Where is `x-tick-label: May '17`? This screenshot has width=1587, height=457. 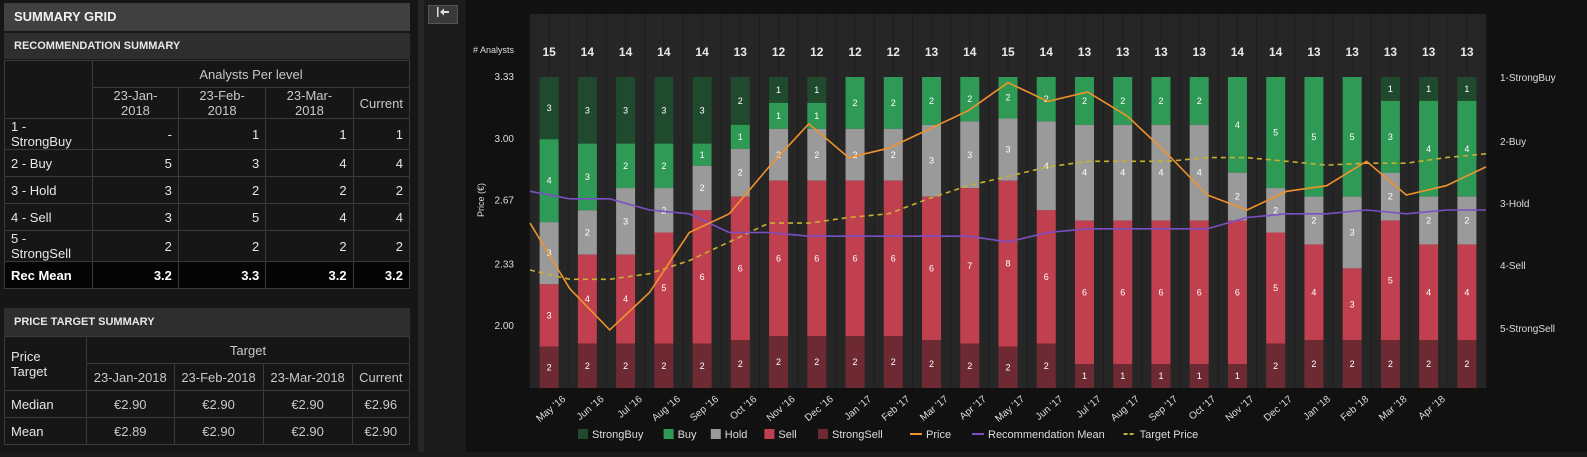 x-tick-label: May '17 is located at coordinates (1010, 409).